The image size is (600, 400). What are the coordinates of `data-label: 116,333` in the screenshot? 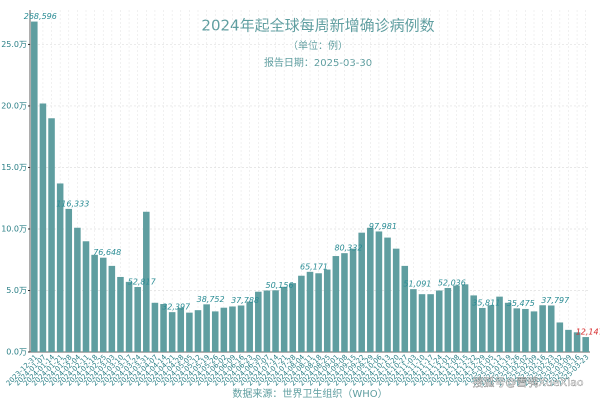 It's located at (72, 203).